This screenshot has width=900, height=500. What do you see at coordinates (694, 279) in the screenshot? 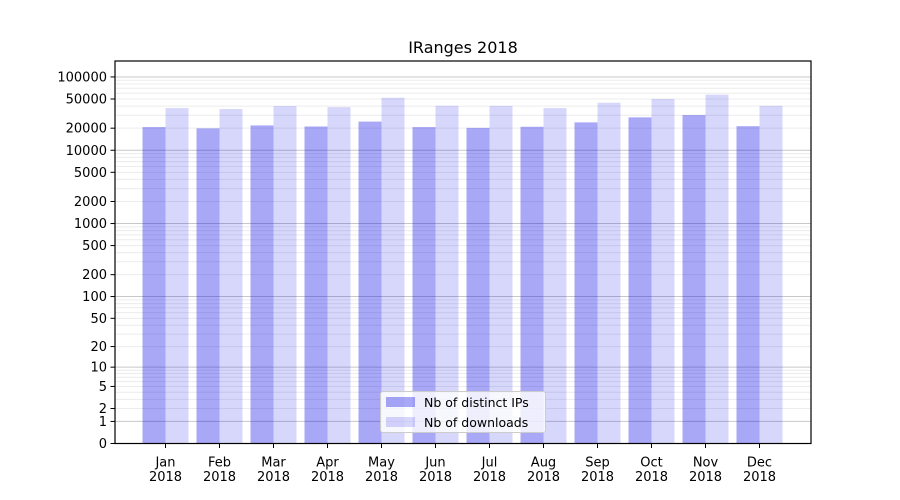
I see `bar-distinct-ips-nov` at bounding box center [694, 279].